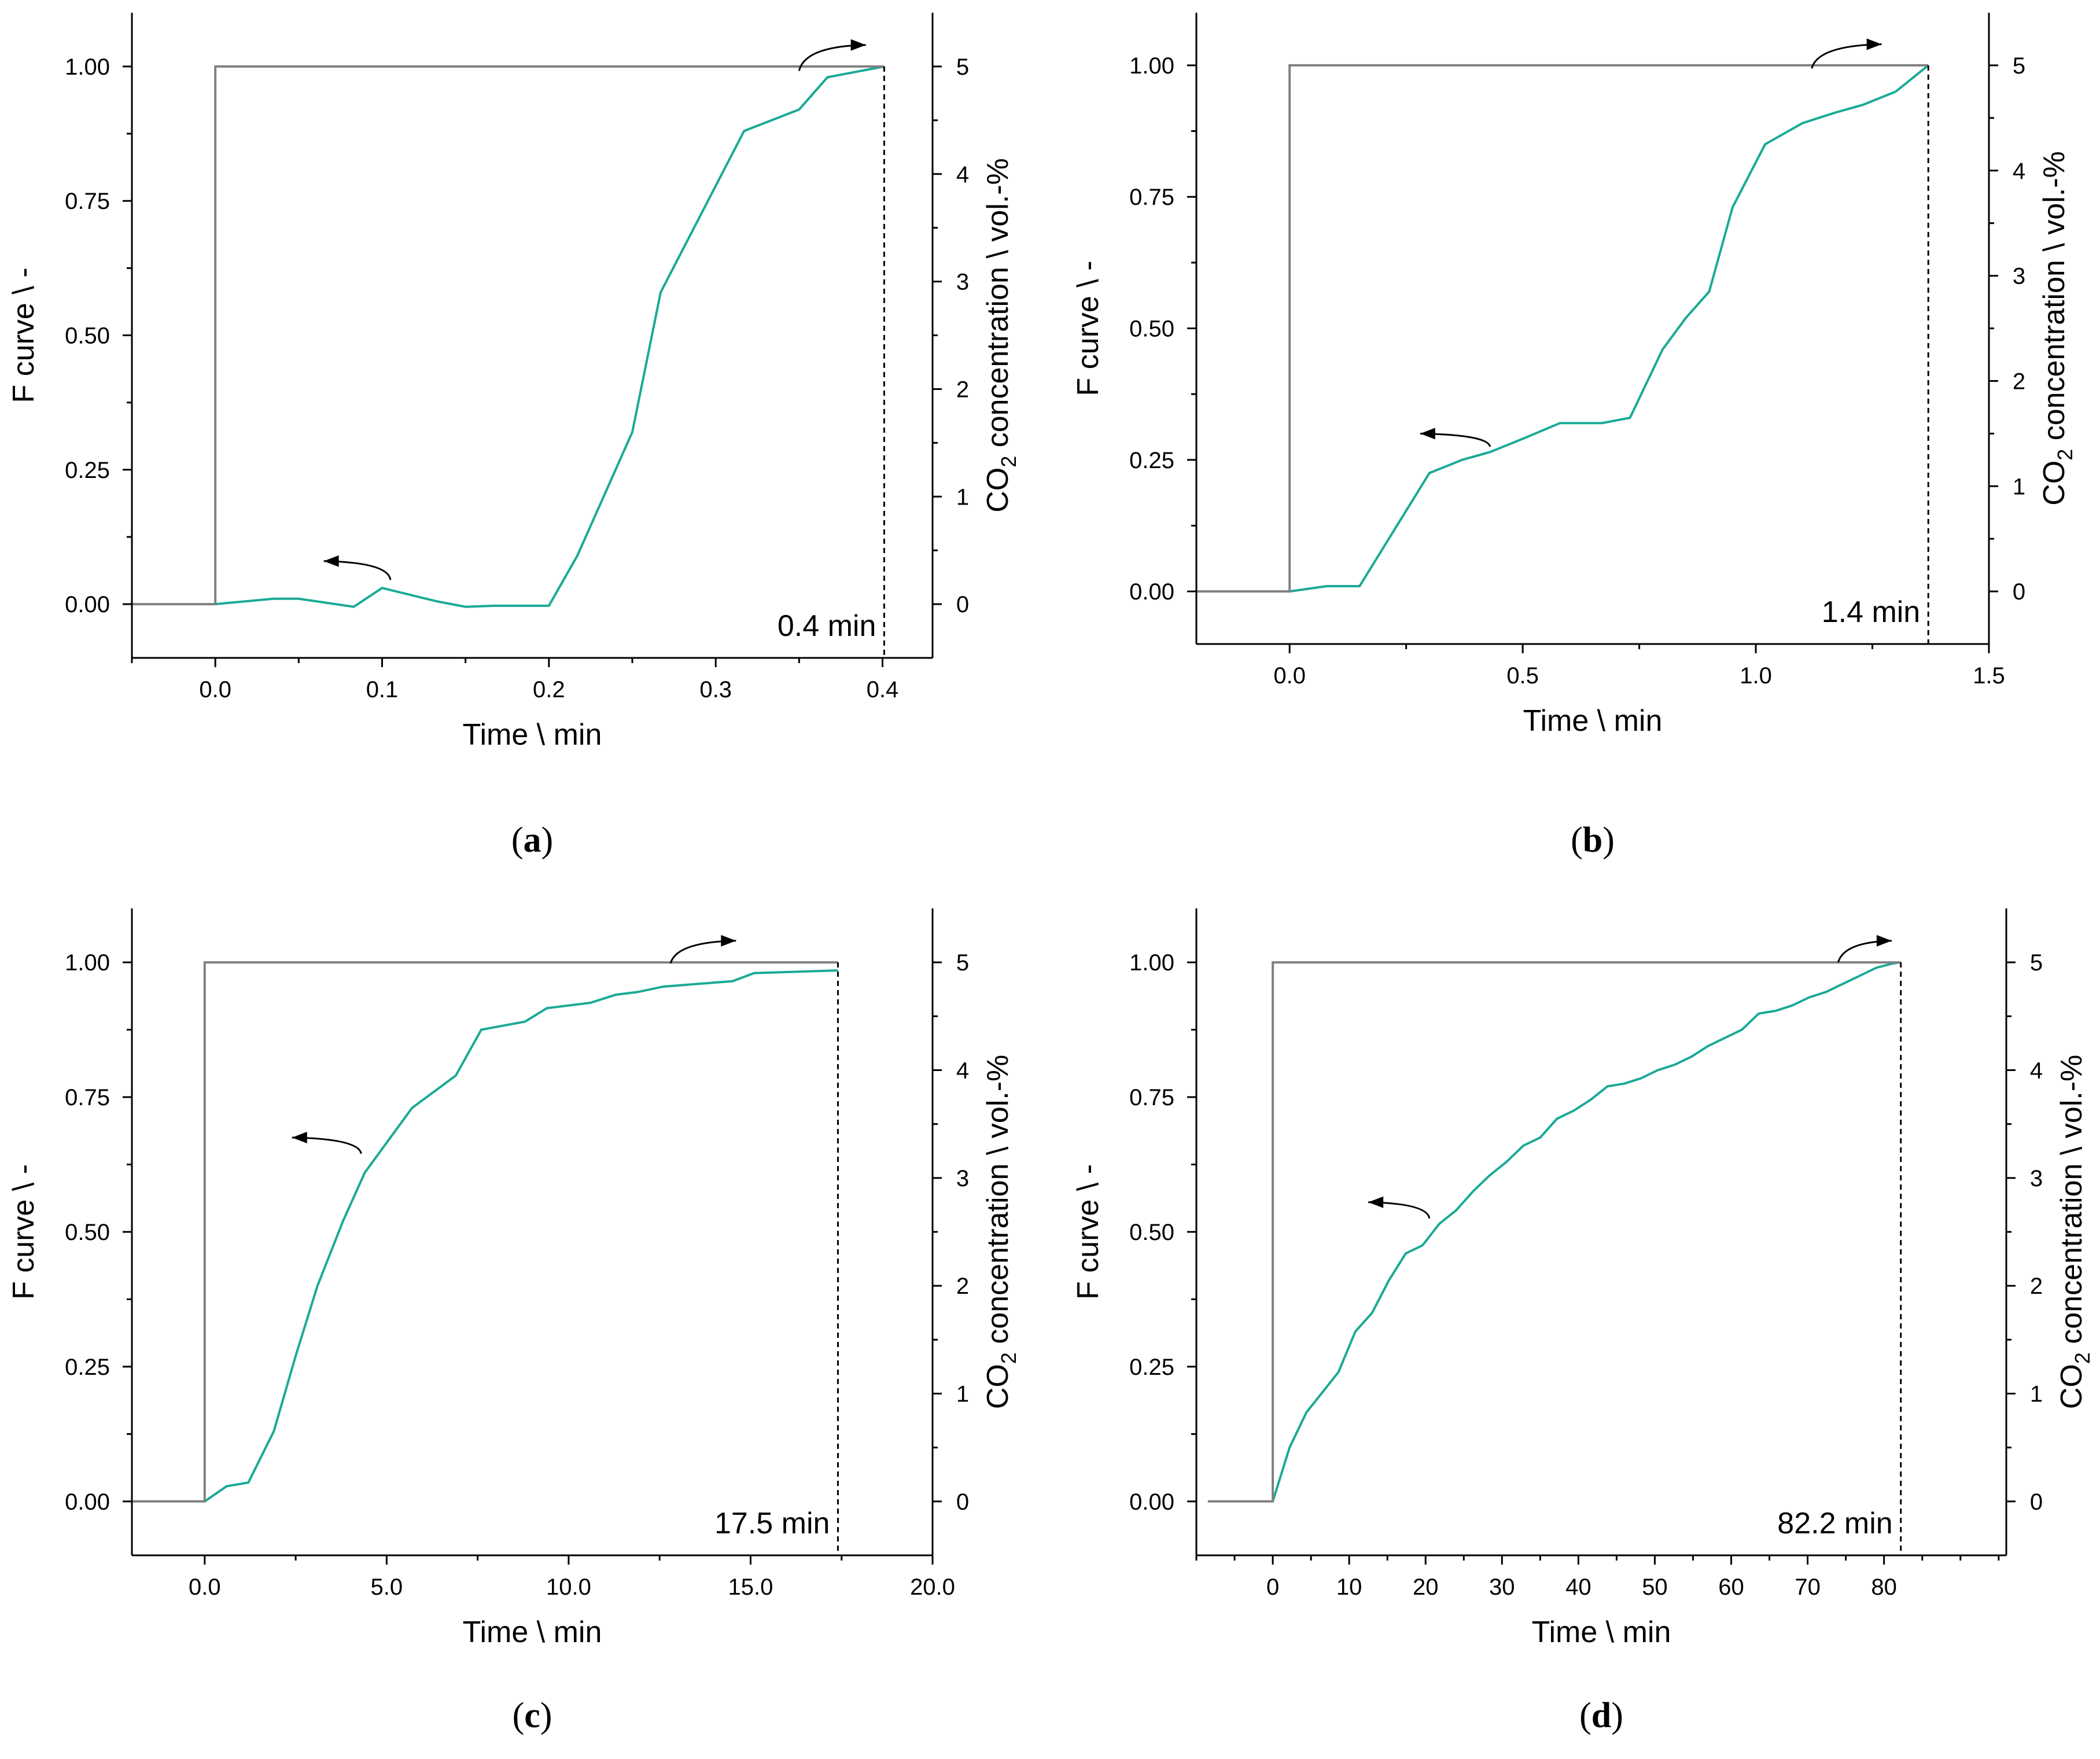  What do you see at coordinates (1272, 1587) in the screenshot?
I see `x-tick-label: 0` at bounding box center [1272, 1587].